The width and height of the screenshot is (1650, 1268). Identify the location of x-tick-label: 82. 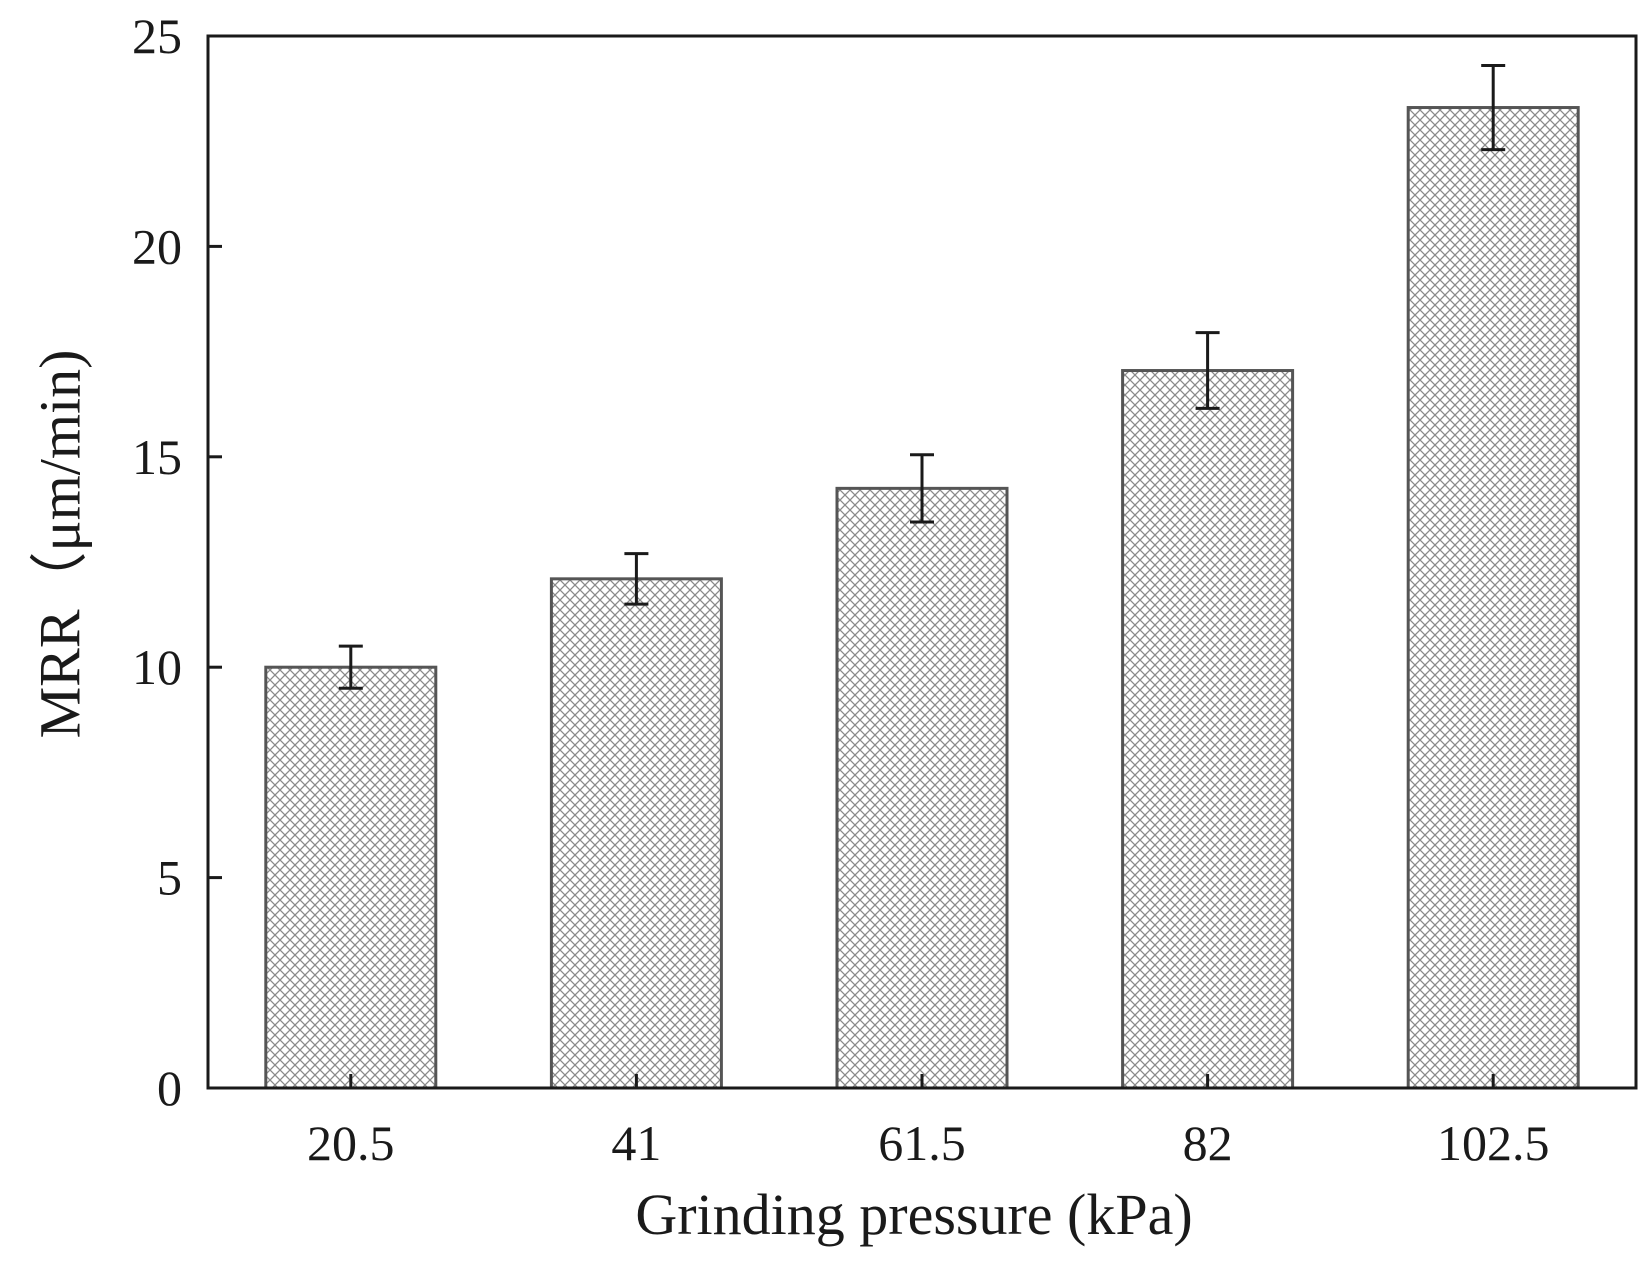
(1208, 1143).